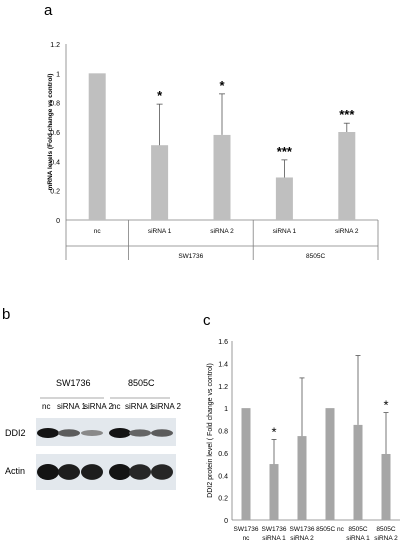 This screenshot has width=407, height=550. Describe the element at coordinates (58, 221) in the screenshot. I see `chart-a-ytick-label: 0` at that location.